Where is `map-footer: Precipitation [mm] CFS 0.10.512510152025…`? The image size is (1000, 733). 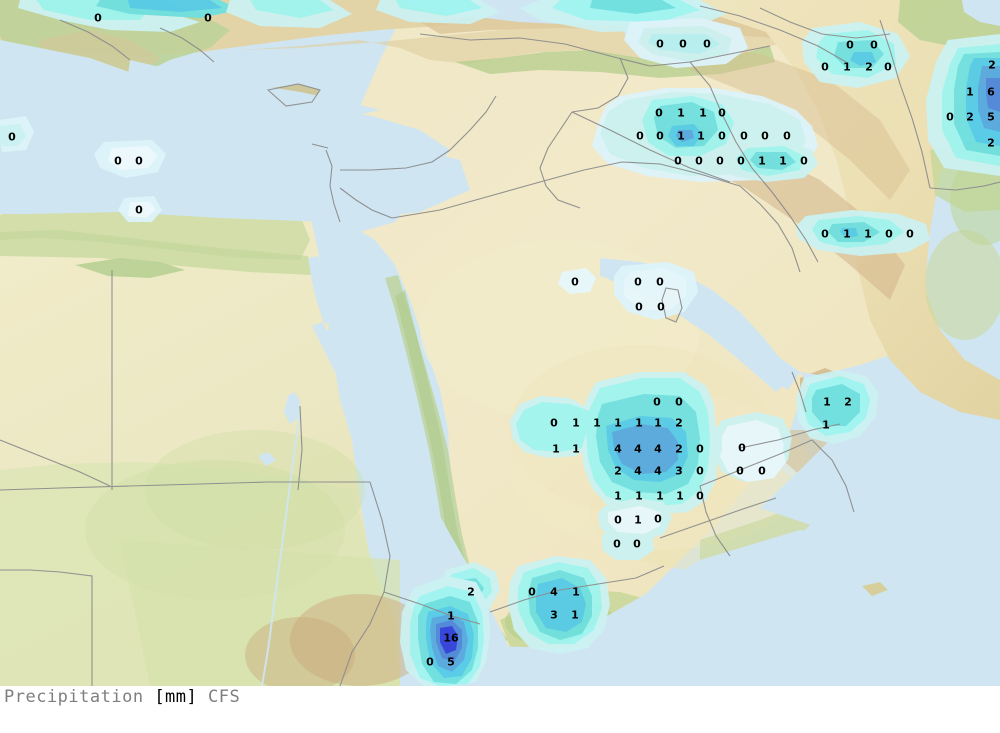 map-footer: Precipitation [mm] CFS 0.10.512510152025… is located at coordinates (500, 709).